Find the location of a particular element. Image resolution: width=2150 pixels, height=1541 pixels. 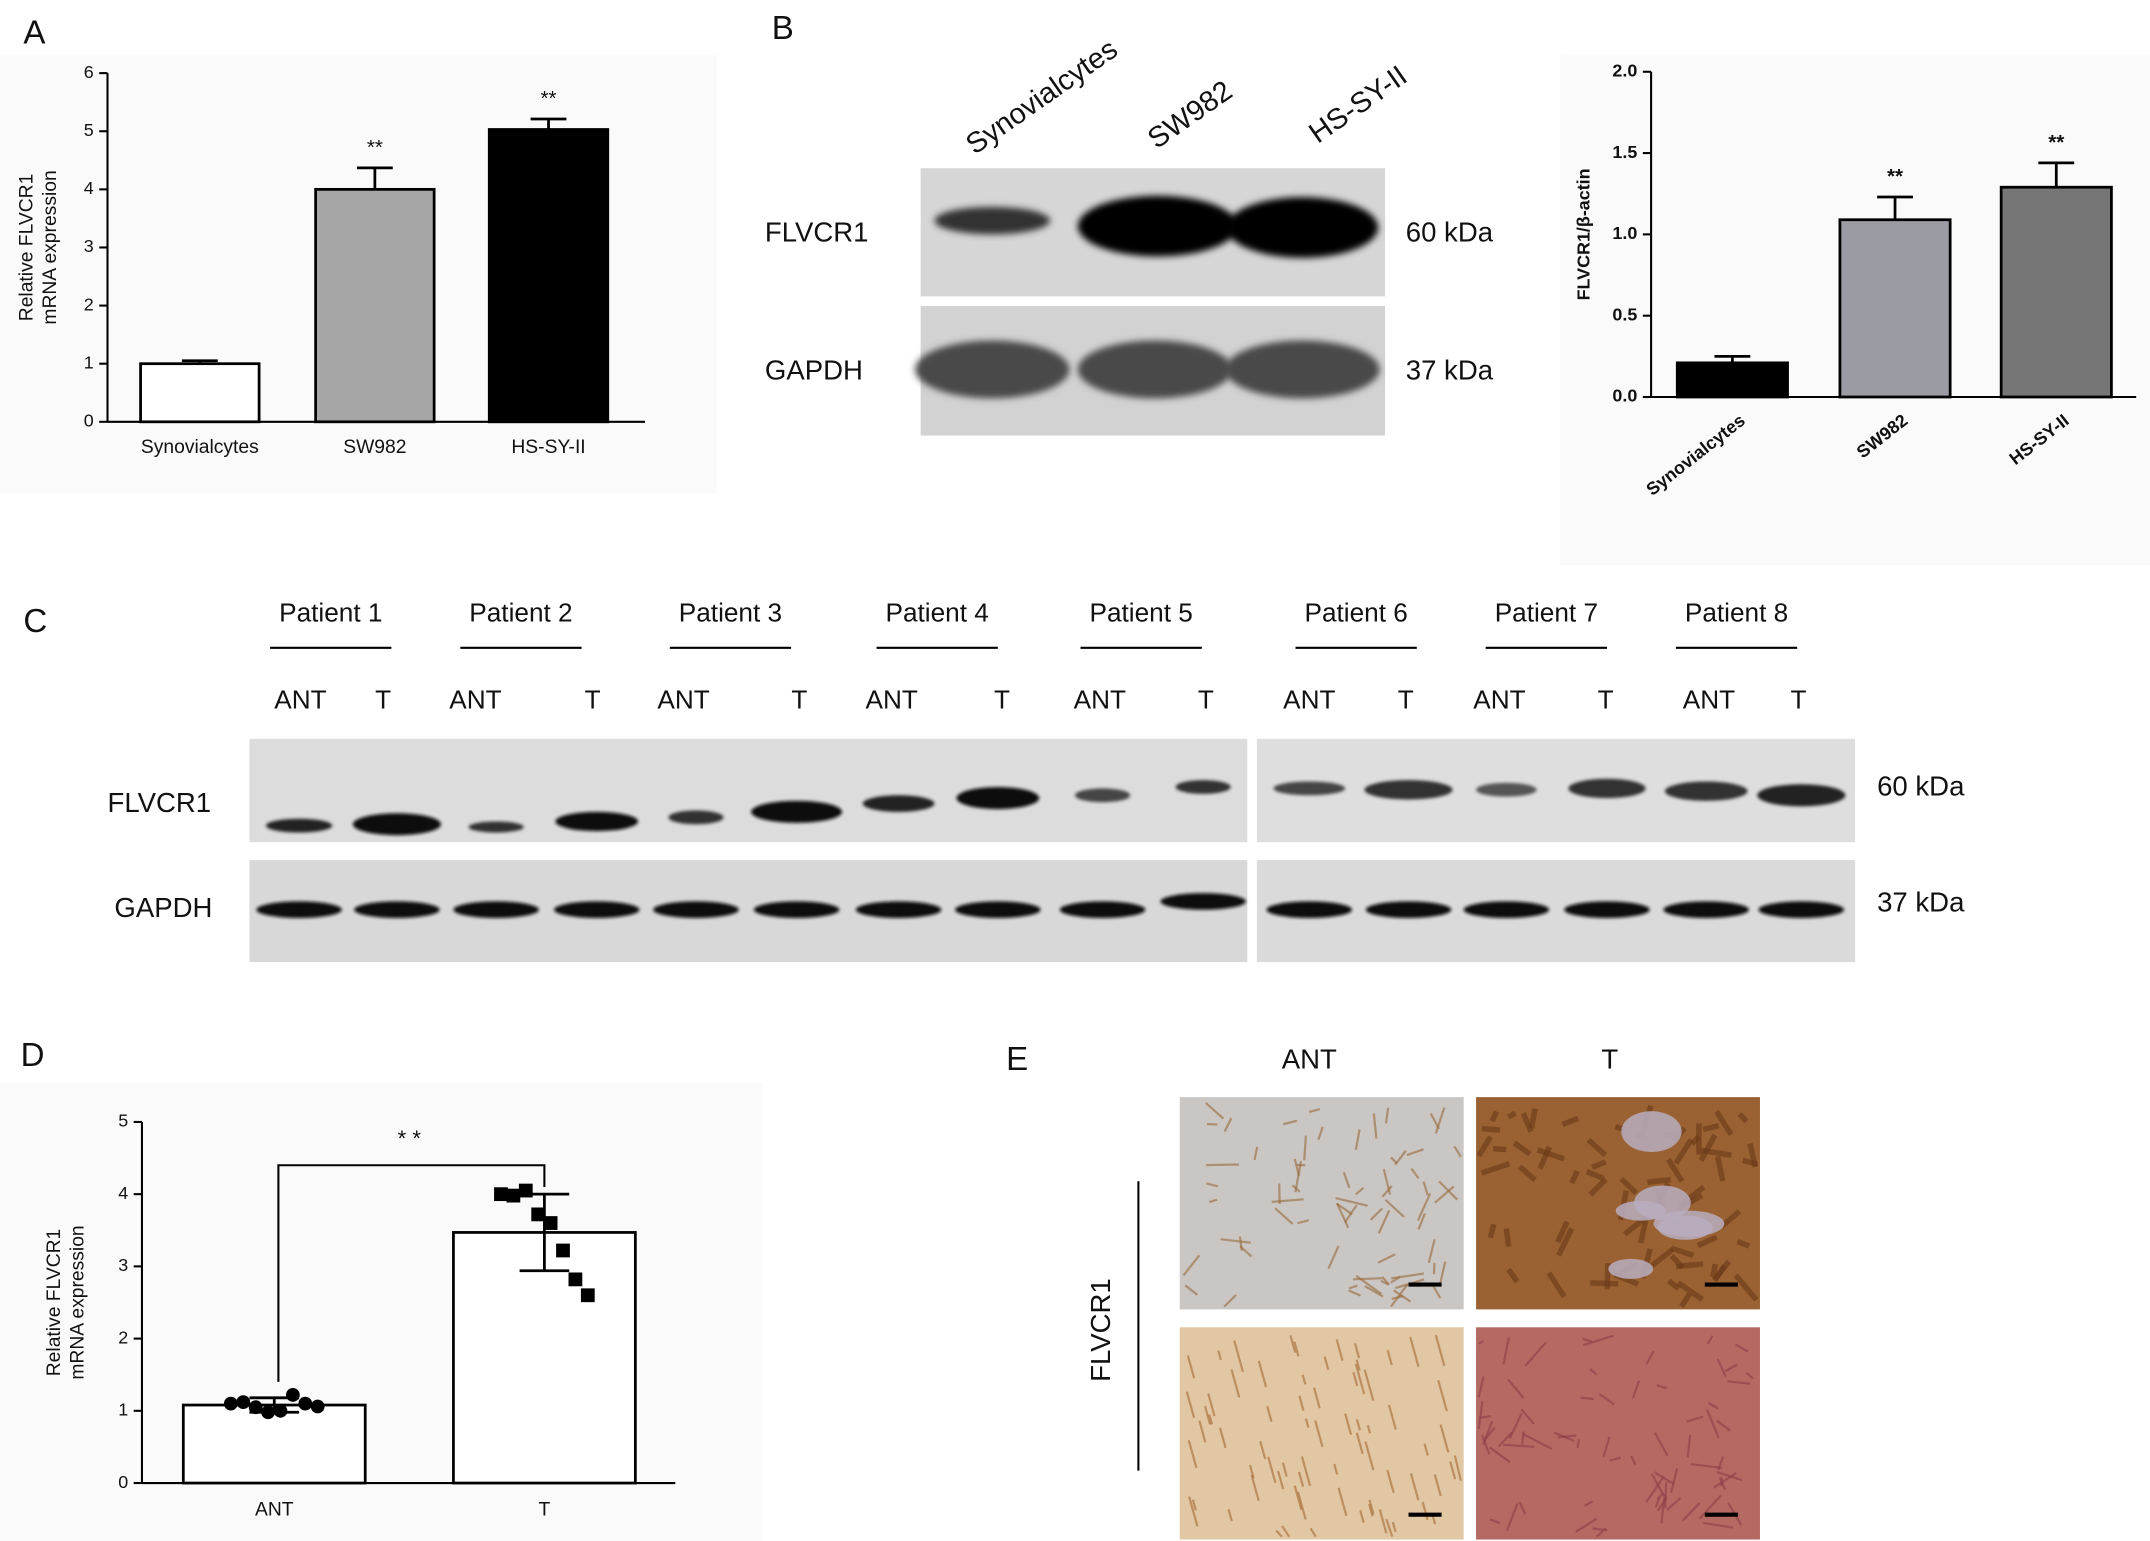

y-tick-label: 2 is located at coordinates (123, 1337).